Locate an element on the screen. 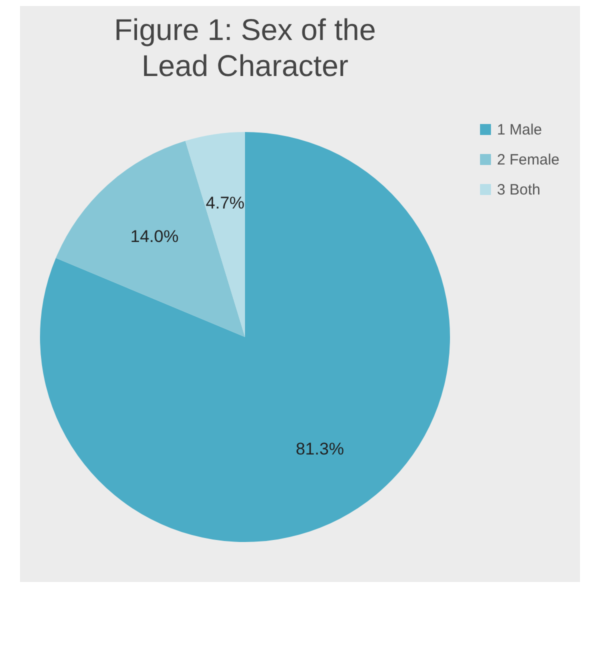 The image size is (611, 646). legend-label: 1 Male is located at coordinates (519, 130).